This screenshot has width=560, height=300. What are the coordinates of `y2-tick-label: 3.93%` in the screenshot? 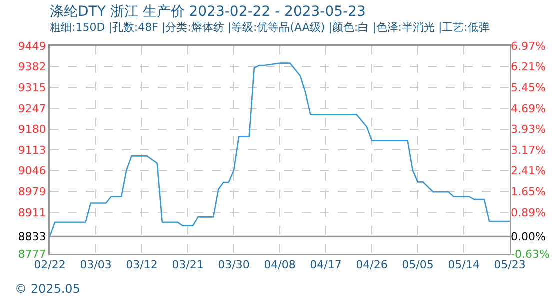 It's located at (528, 129).